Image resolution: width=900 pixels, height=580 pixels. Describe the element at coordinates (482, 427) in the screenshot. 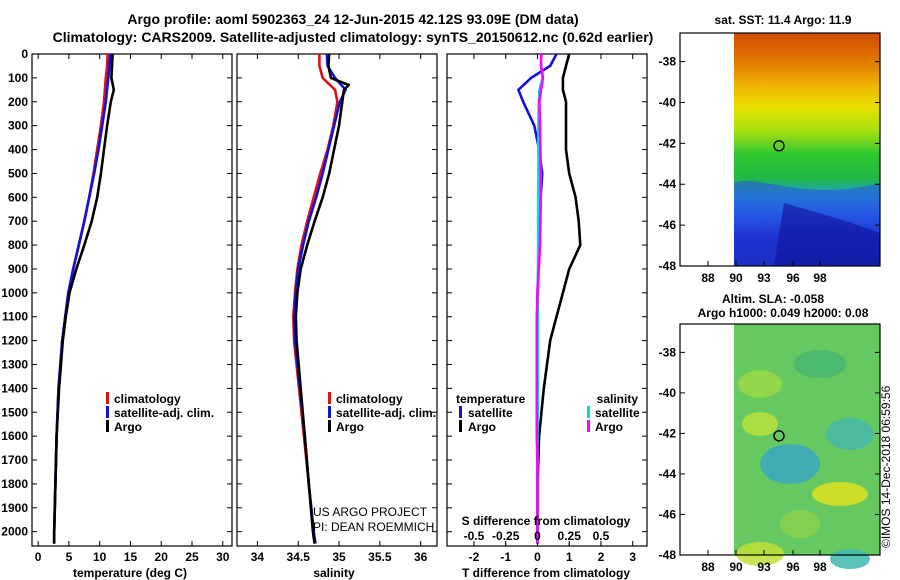

I see `legend-t-argo: Argo` at that location.